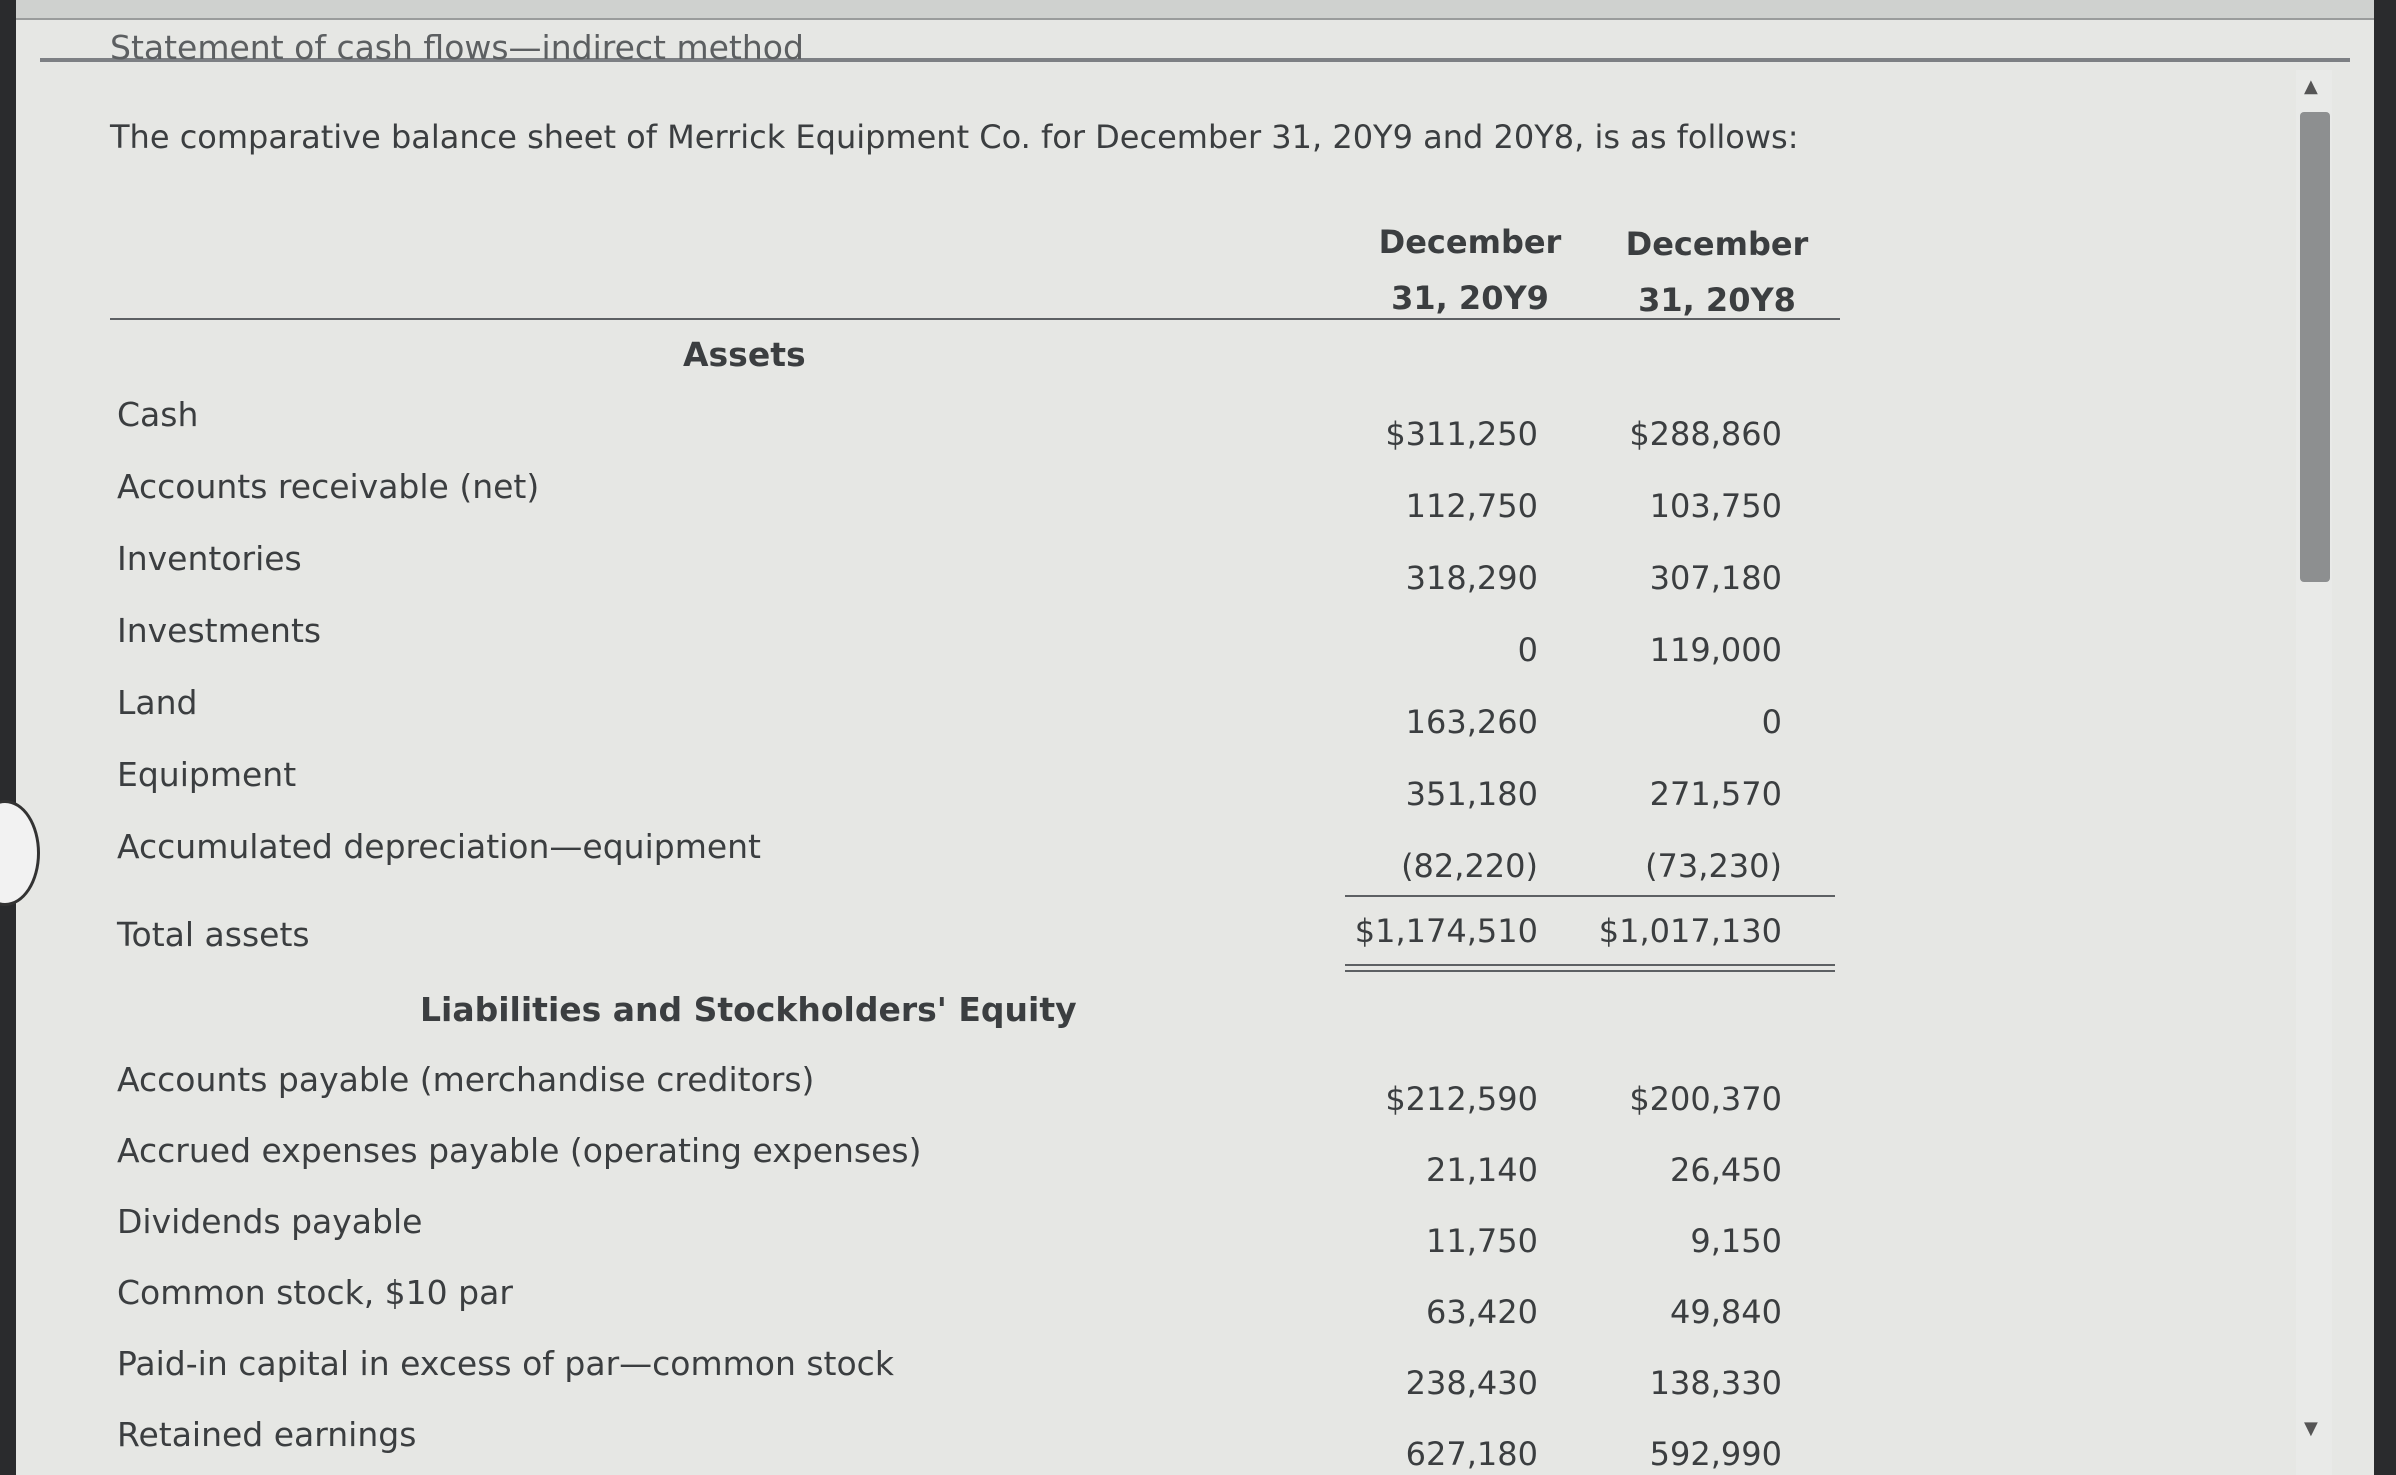  Describe the element at coordinates (975, 319) in the screenshot. I see `header-divider` at that location.